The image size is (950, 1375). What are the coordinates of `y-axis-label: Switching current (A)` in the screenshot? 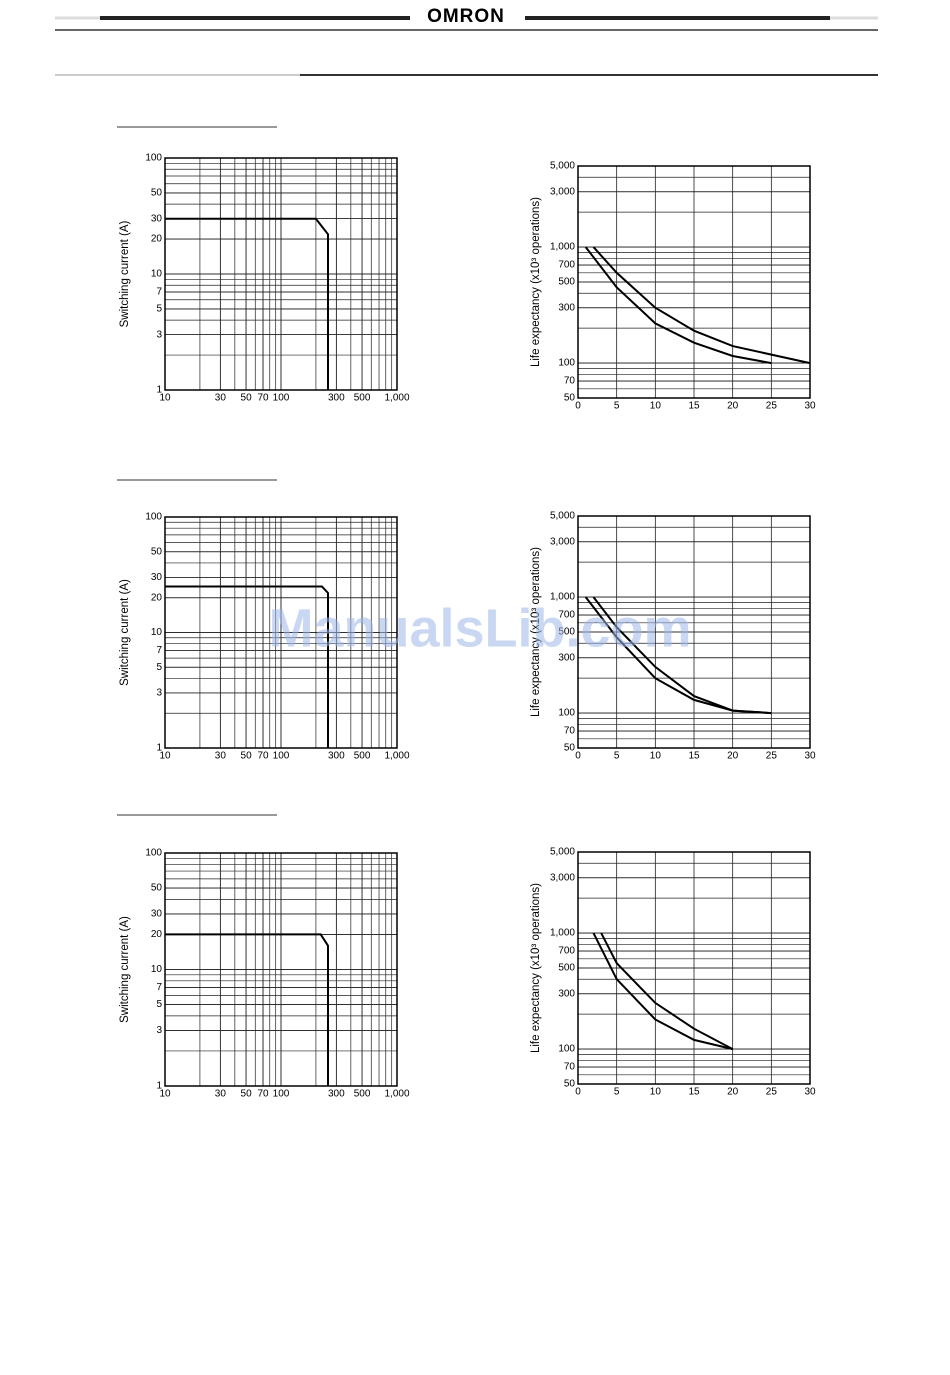 It's located at (125, 969).